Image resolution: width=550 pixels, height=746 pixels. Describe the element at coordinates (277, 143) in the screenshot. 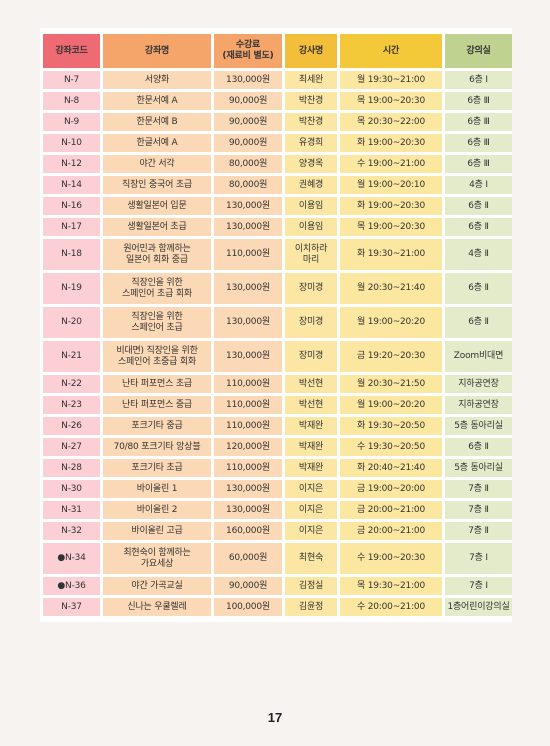

I see `table-row: N-10 한글서예 A 90,000원 유경희 화 19:00~20:30 6층 Ⅲ` at that location.